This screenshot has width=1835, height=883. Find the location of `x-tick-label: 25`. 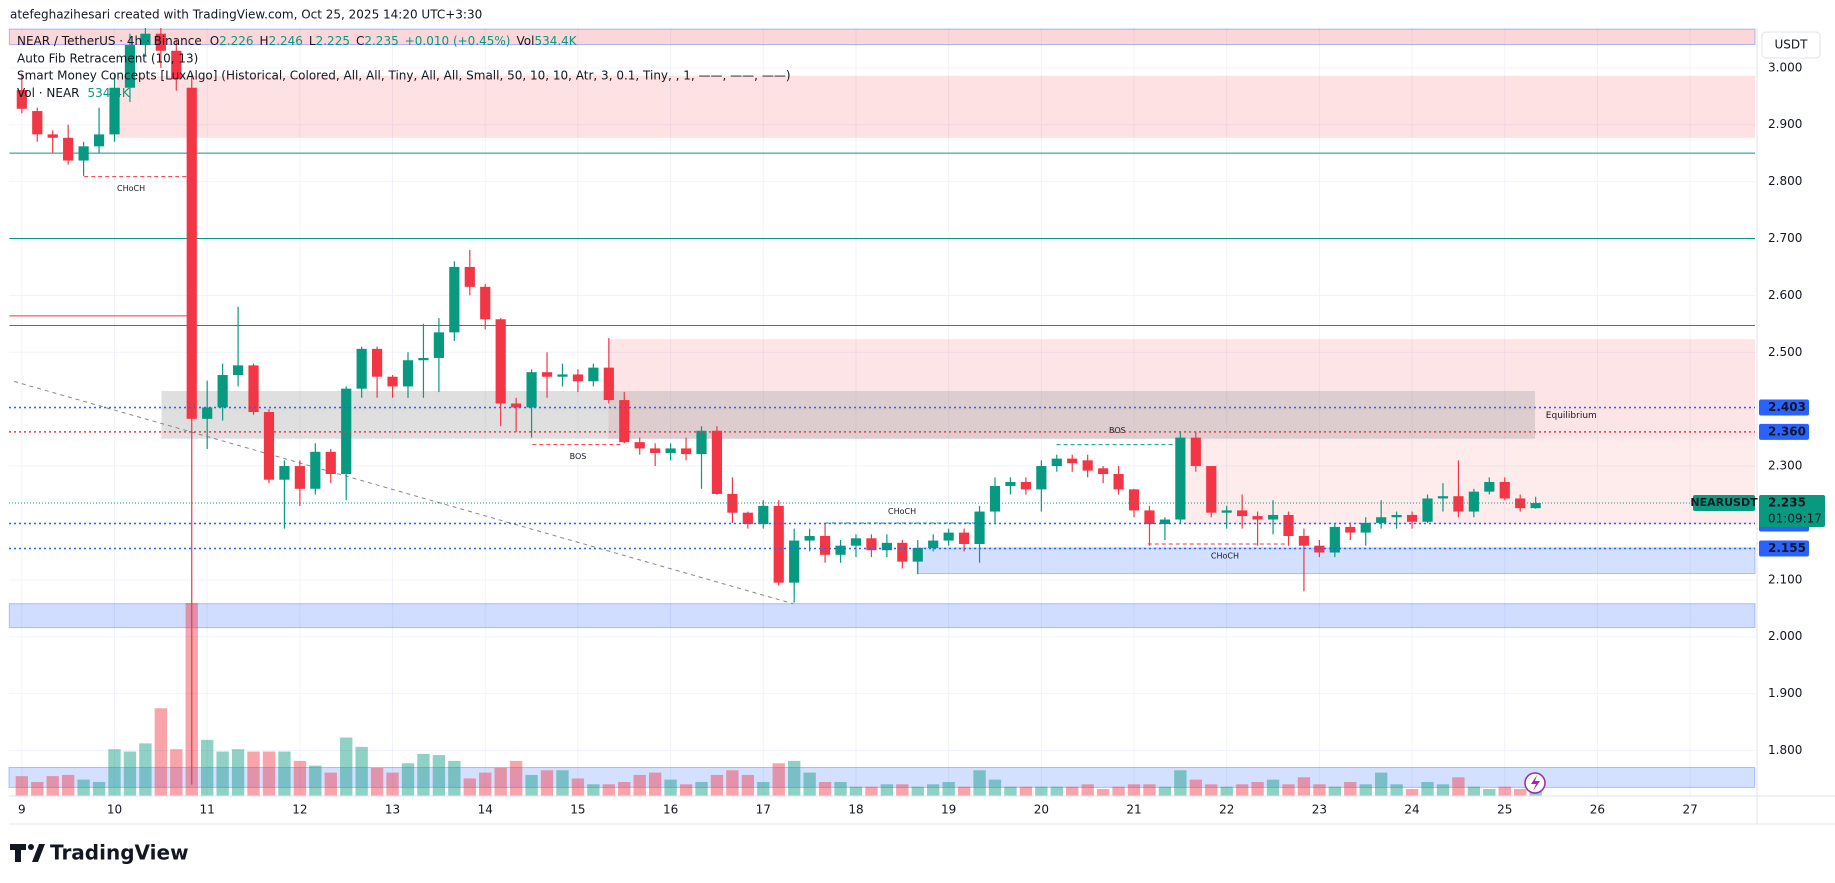

x-tick-label: 25 is located at coordinates (1504, 810).